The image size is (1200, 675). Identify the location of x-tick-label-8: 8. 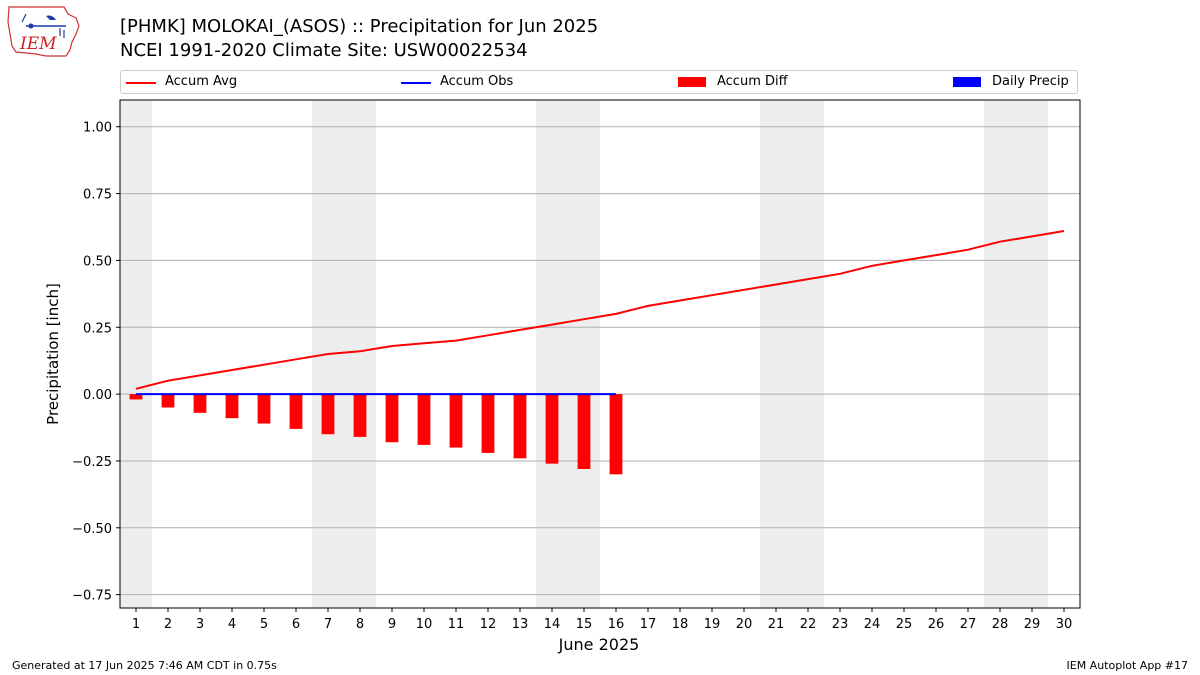
(360, 624).